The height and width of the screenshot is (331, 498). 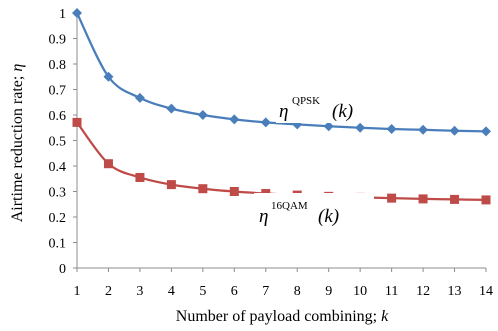 I want to click on y-tick-label: 0.2, so click(x=58, y=218).